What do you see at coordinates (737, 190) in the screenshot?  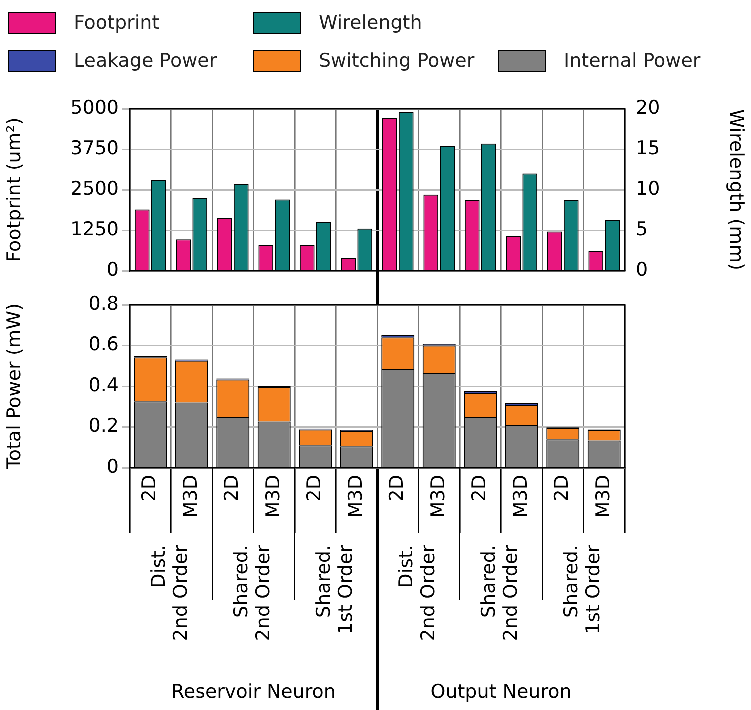 I see `y2-axis-title: Wirelength (mm)` at bounding box center [737, 190].